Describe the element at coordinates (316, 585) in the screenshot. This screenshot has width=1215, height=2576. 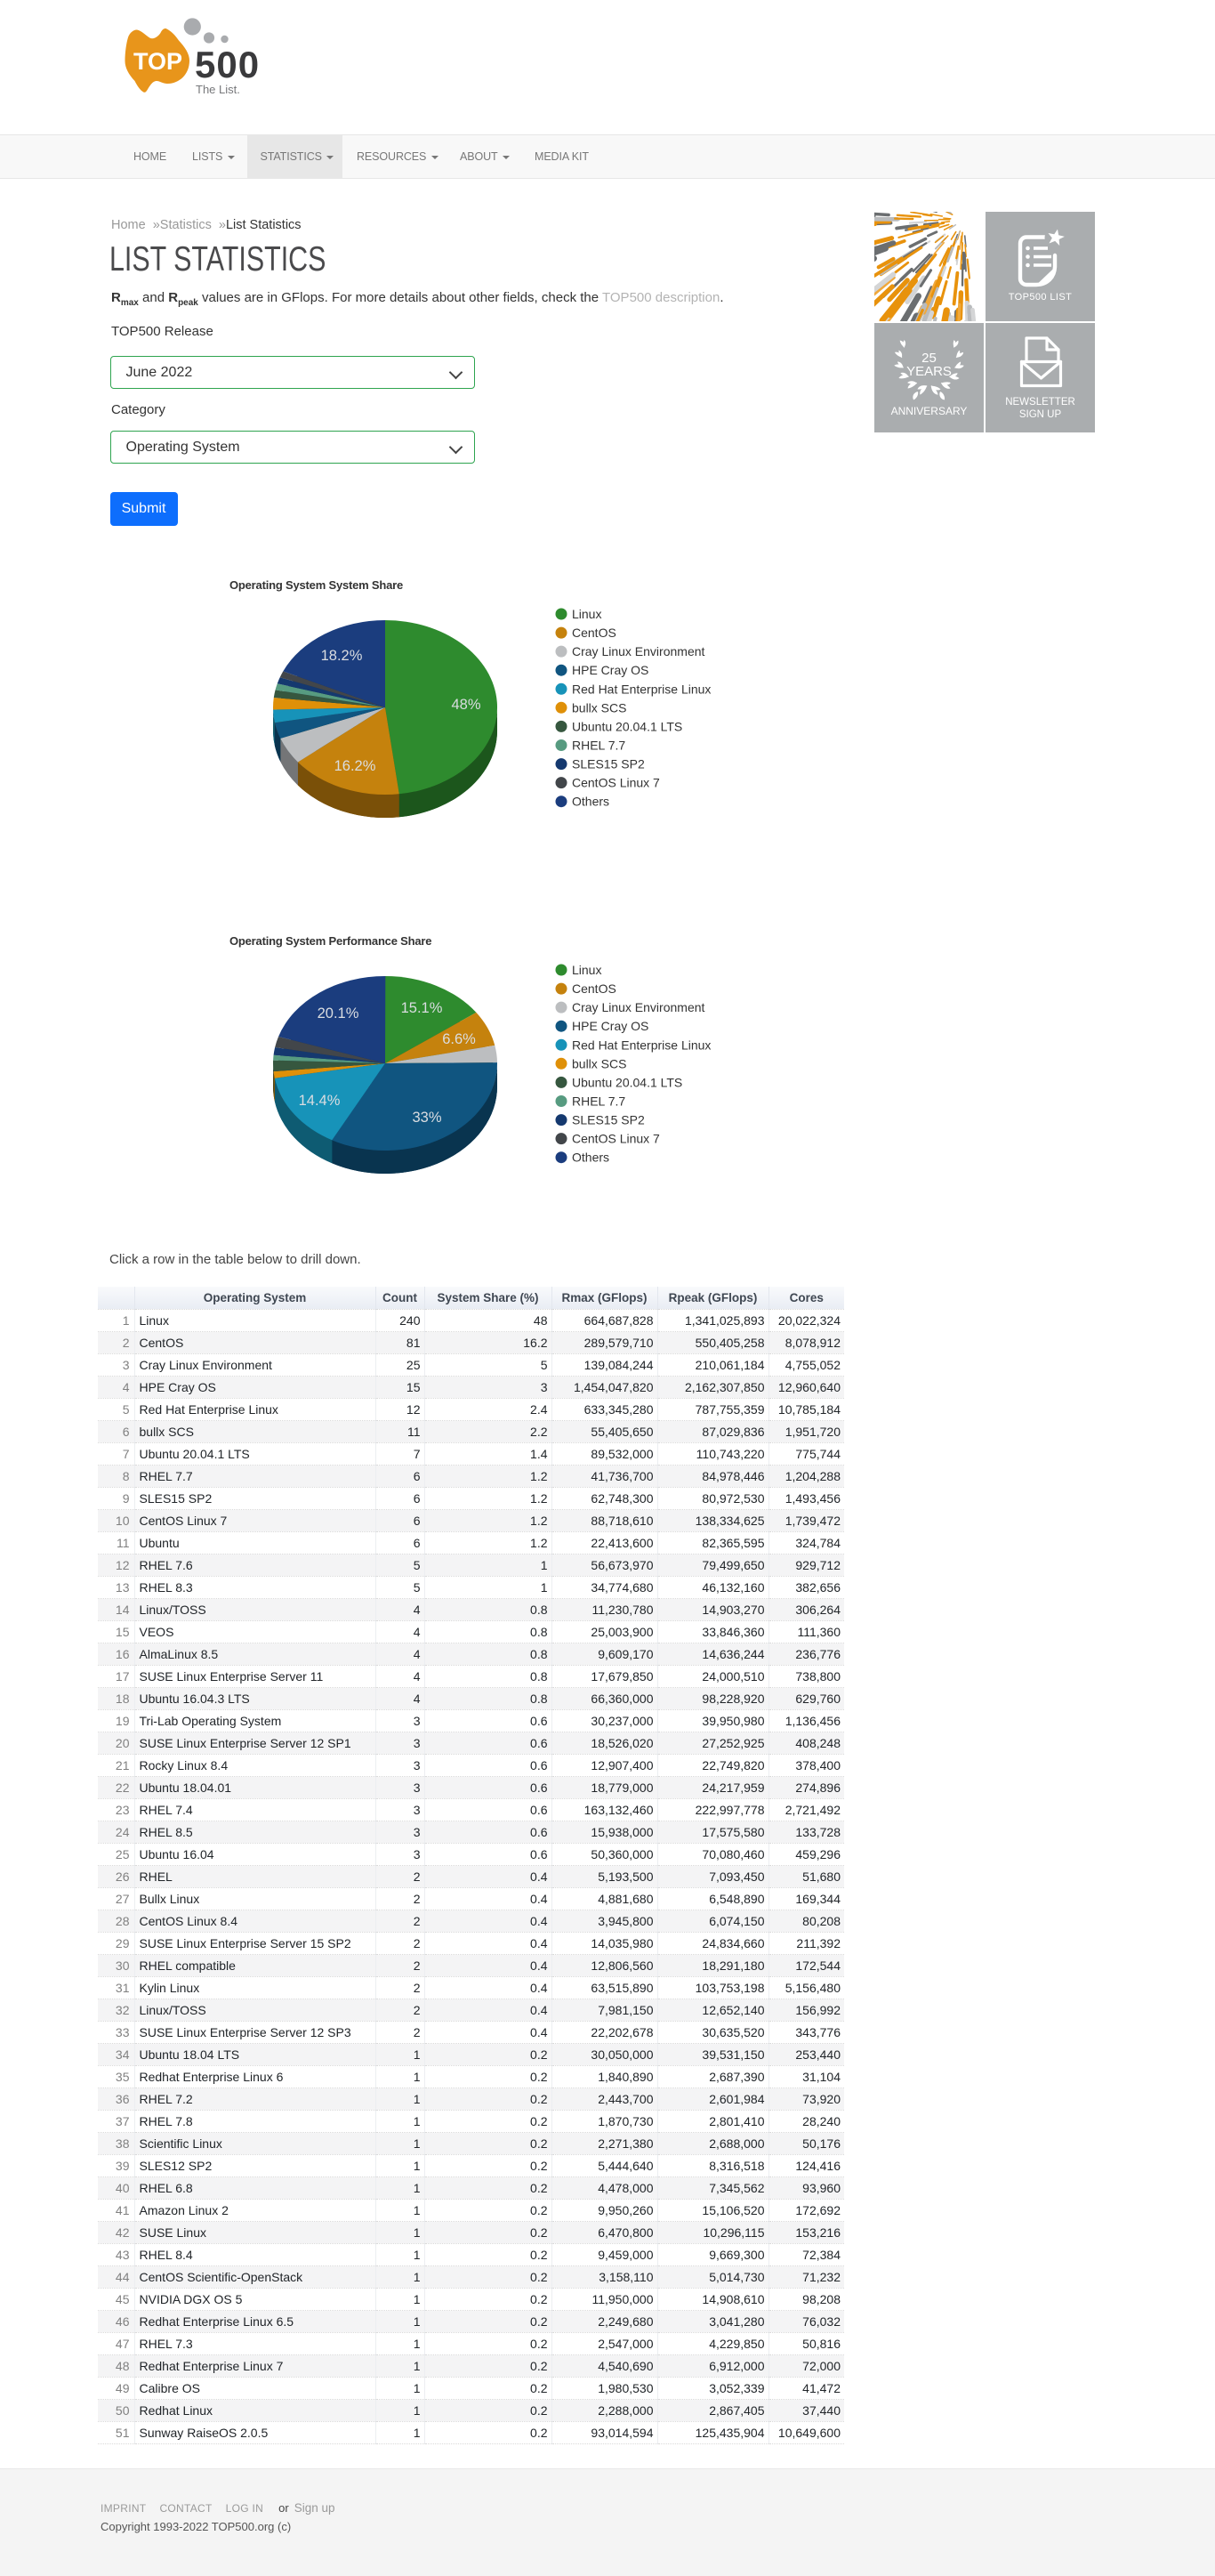
I see `svg-text: Operating System System Share` at that location.